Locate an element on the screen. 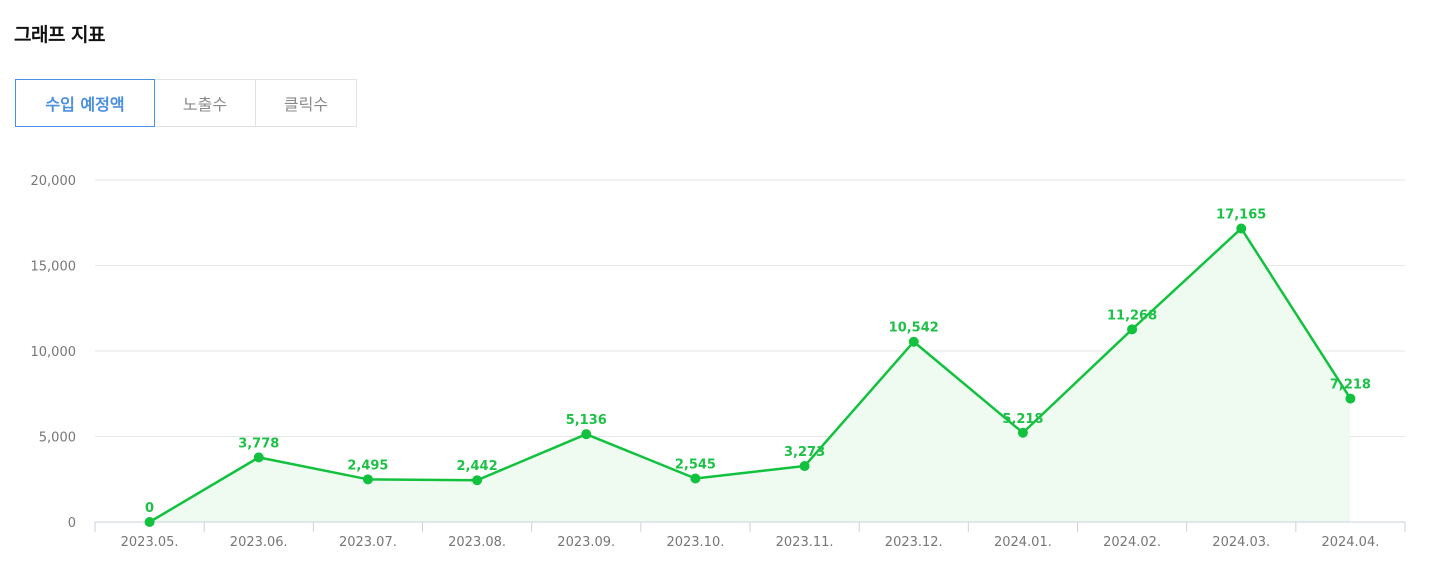 The width and height of the screenshot is (1429, 564). page-title: 그래프 지표 is located at coordinates (60, 35).